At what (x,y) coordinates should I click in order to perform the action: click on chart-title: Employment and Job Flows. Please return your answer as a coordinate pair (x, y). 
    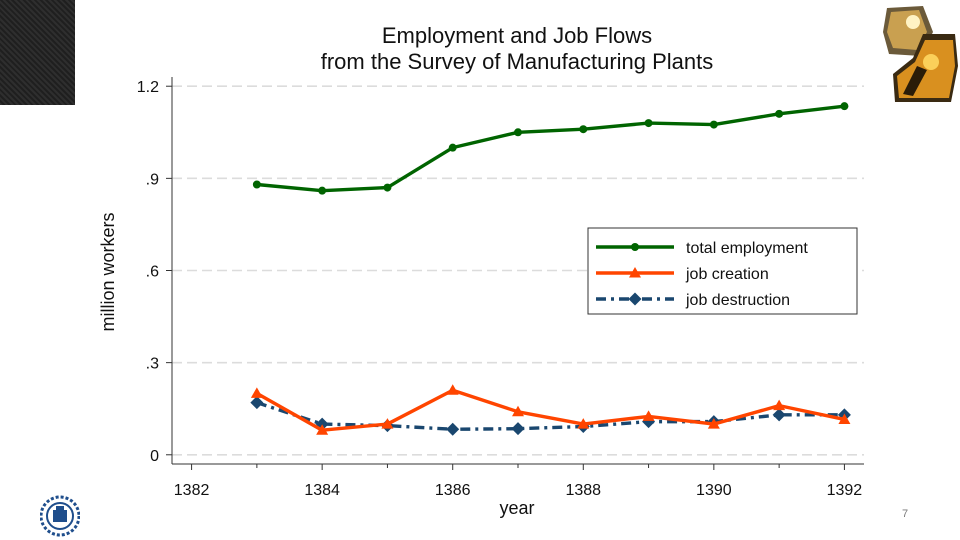
    Looking at the image, I should click on (517, 35).